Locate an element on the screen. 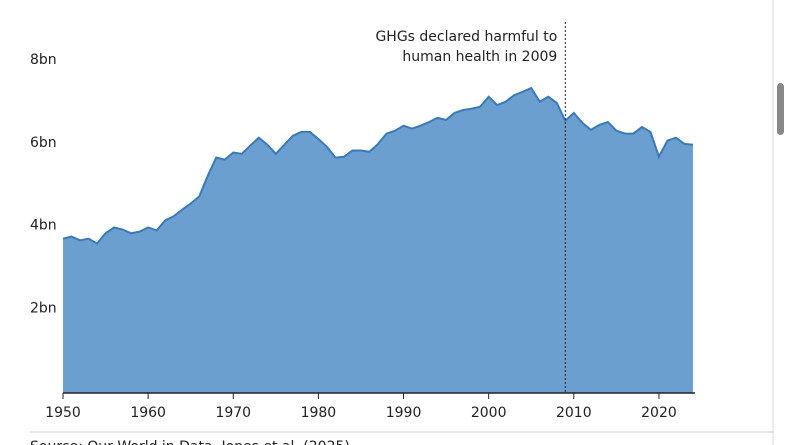 This screenshot has width=800, height=445. x-tick-label: 1990 is located at coordinates (404, 413).